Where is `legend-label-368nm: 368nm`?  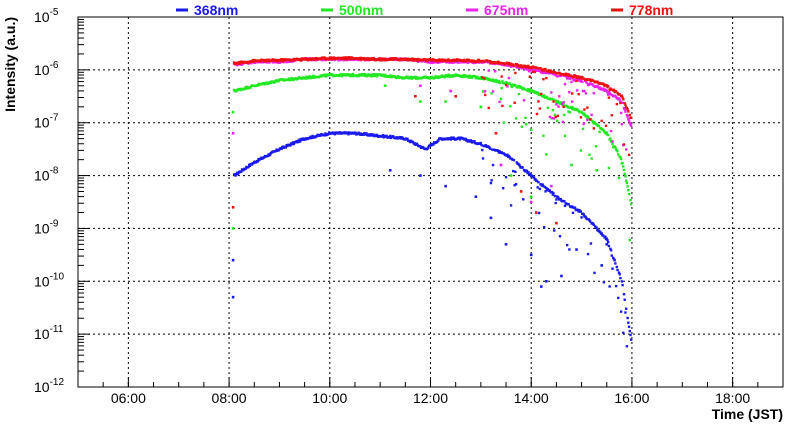 legend-label-368nm: 368nm is located at coordinates (216, 10).